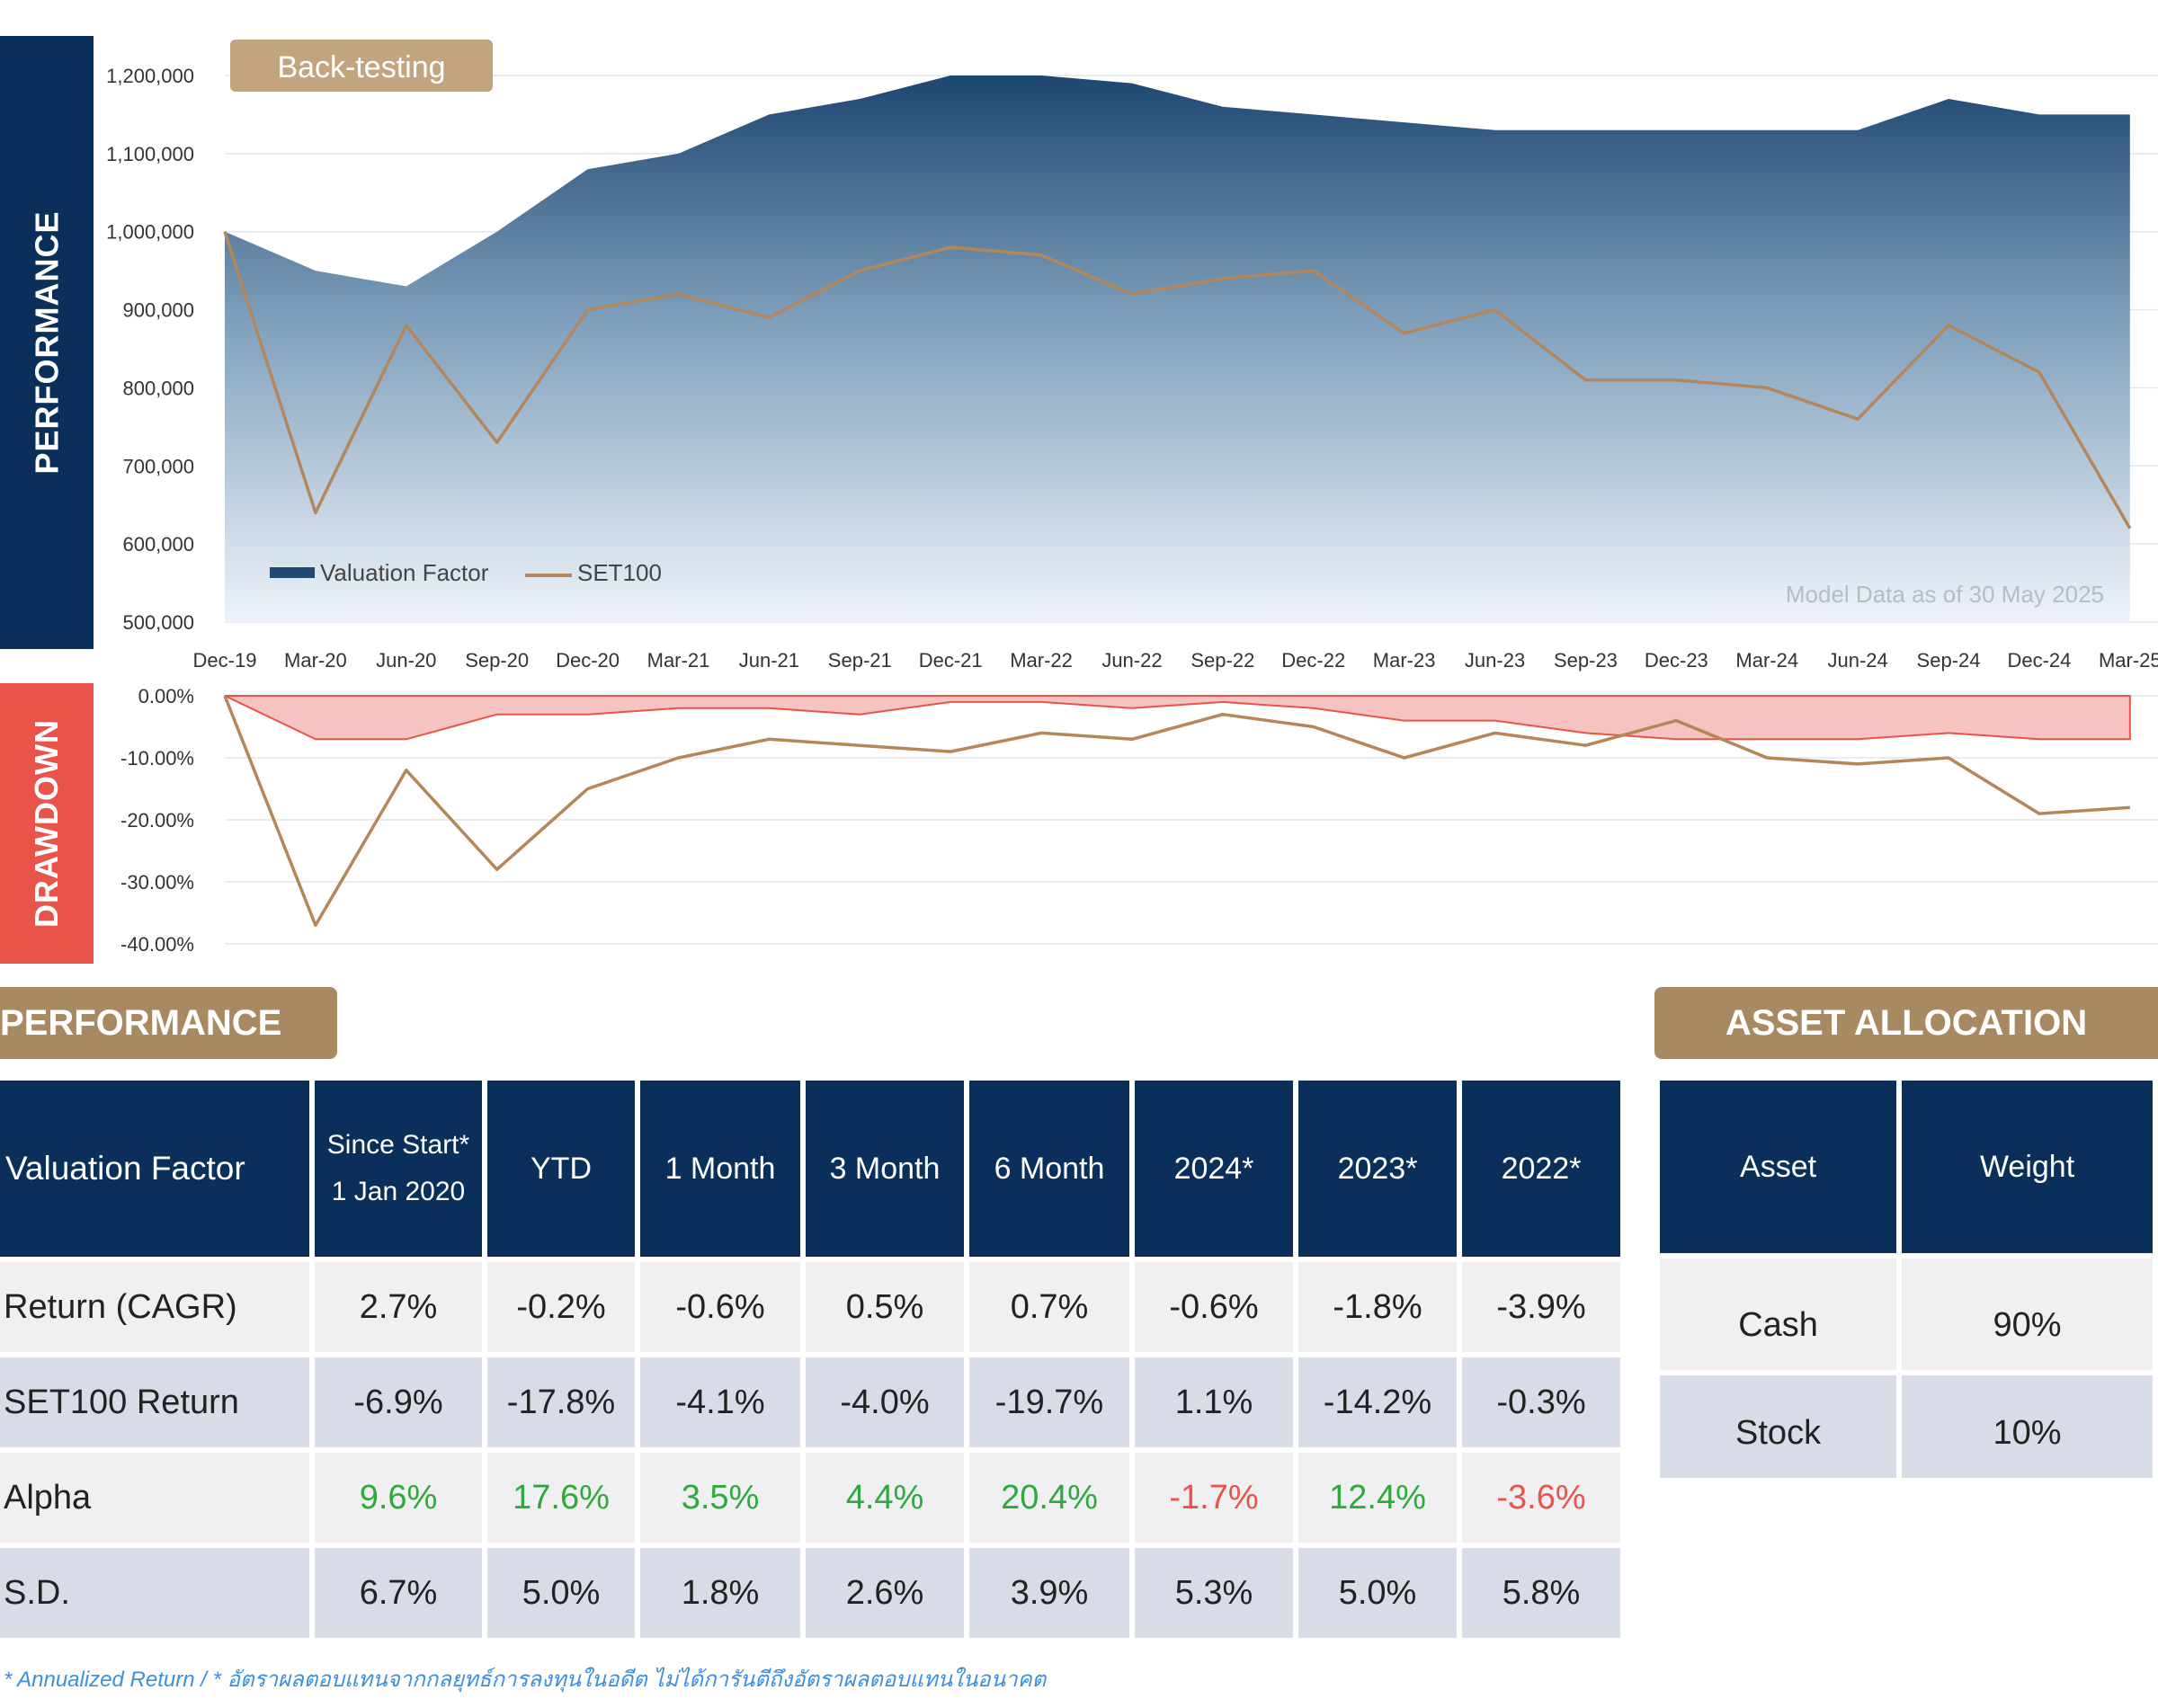  I want to click on header-ytd: YTD, so click(561, 1169).